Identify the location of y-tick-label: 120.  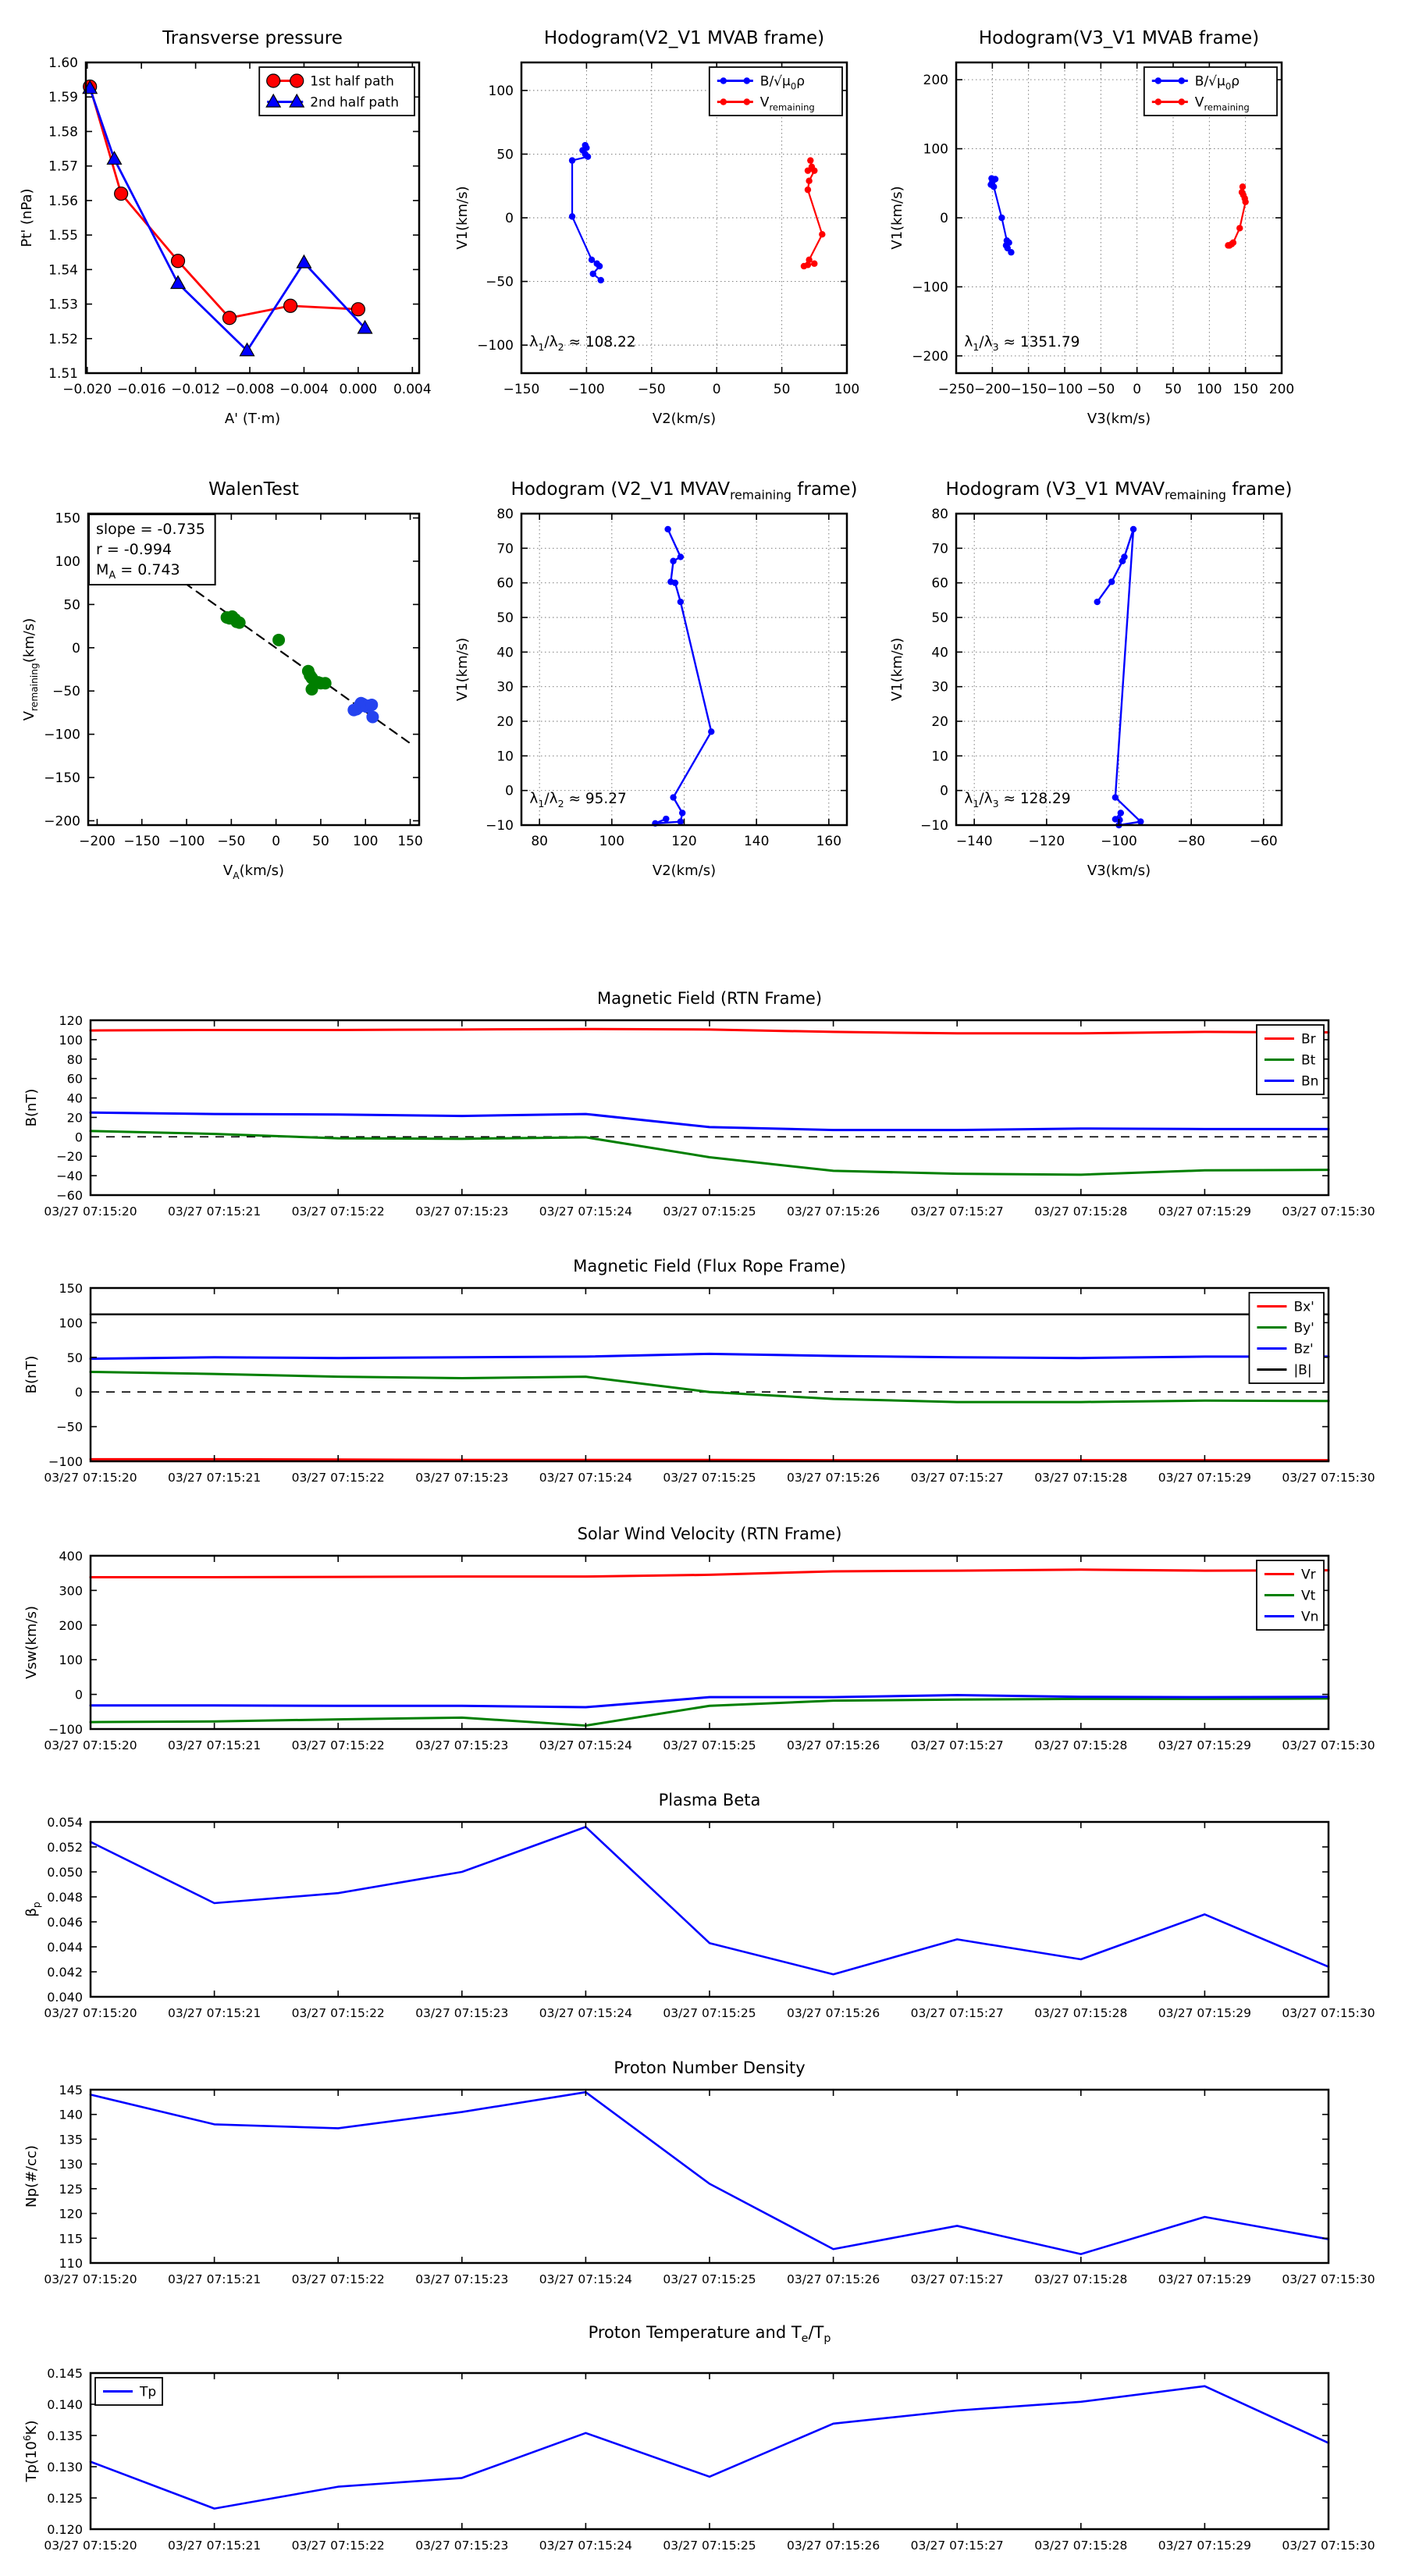
(71, 1020).